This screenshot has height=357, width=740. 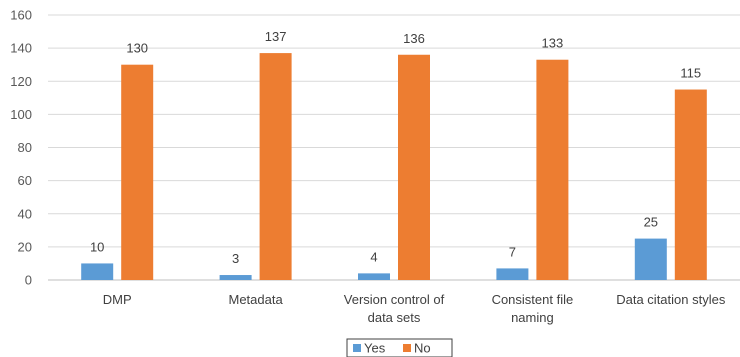 What do you see at coordinates (533, 308) in the screenshot?
I see `x-tick-label: Consistent file naming` at bounding box center [533, 308].